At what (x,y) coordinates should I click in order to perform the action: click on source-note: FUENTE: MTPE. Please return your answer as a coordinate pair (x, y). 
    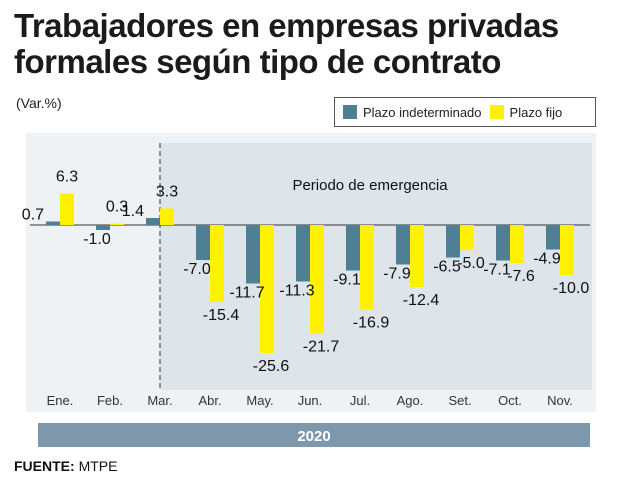
    Looking at the image, I should click on (65, 466).